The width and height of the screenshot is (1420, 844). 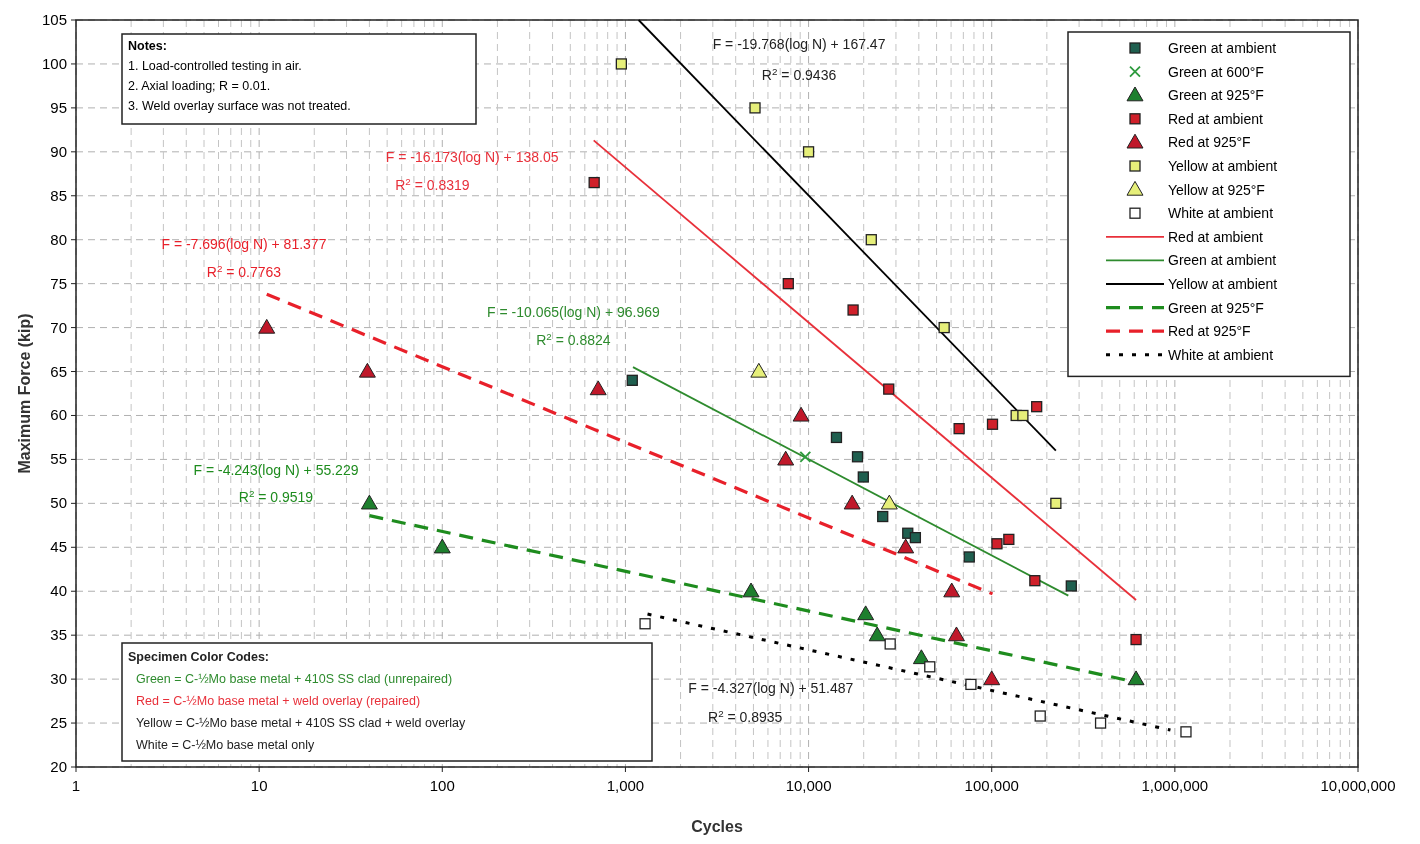 I want to click on y-tick-label: 25, so click(x=58, y=723).